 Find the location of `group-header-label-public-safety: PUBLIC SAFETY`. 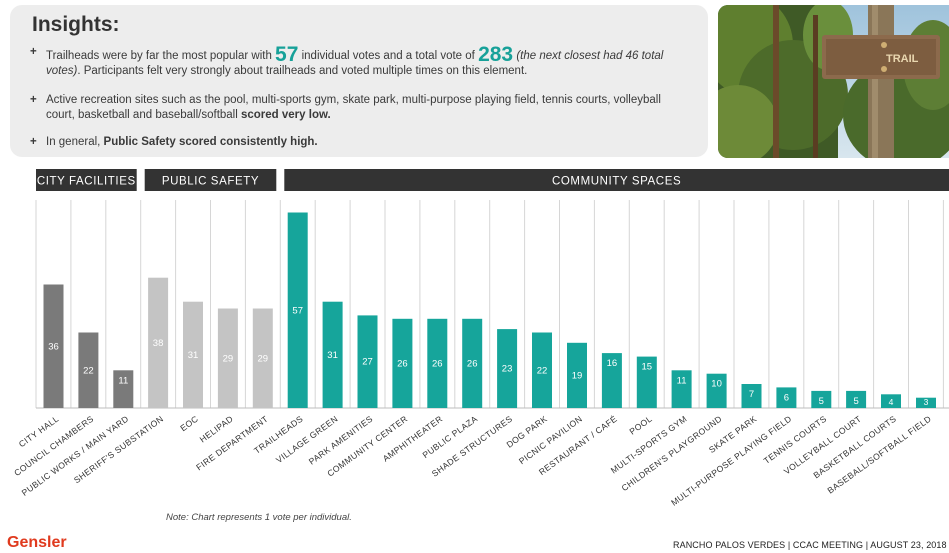

group-header-label-public-safety: PUBLIC SAFETY is located at coordinates (210, 182).